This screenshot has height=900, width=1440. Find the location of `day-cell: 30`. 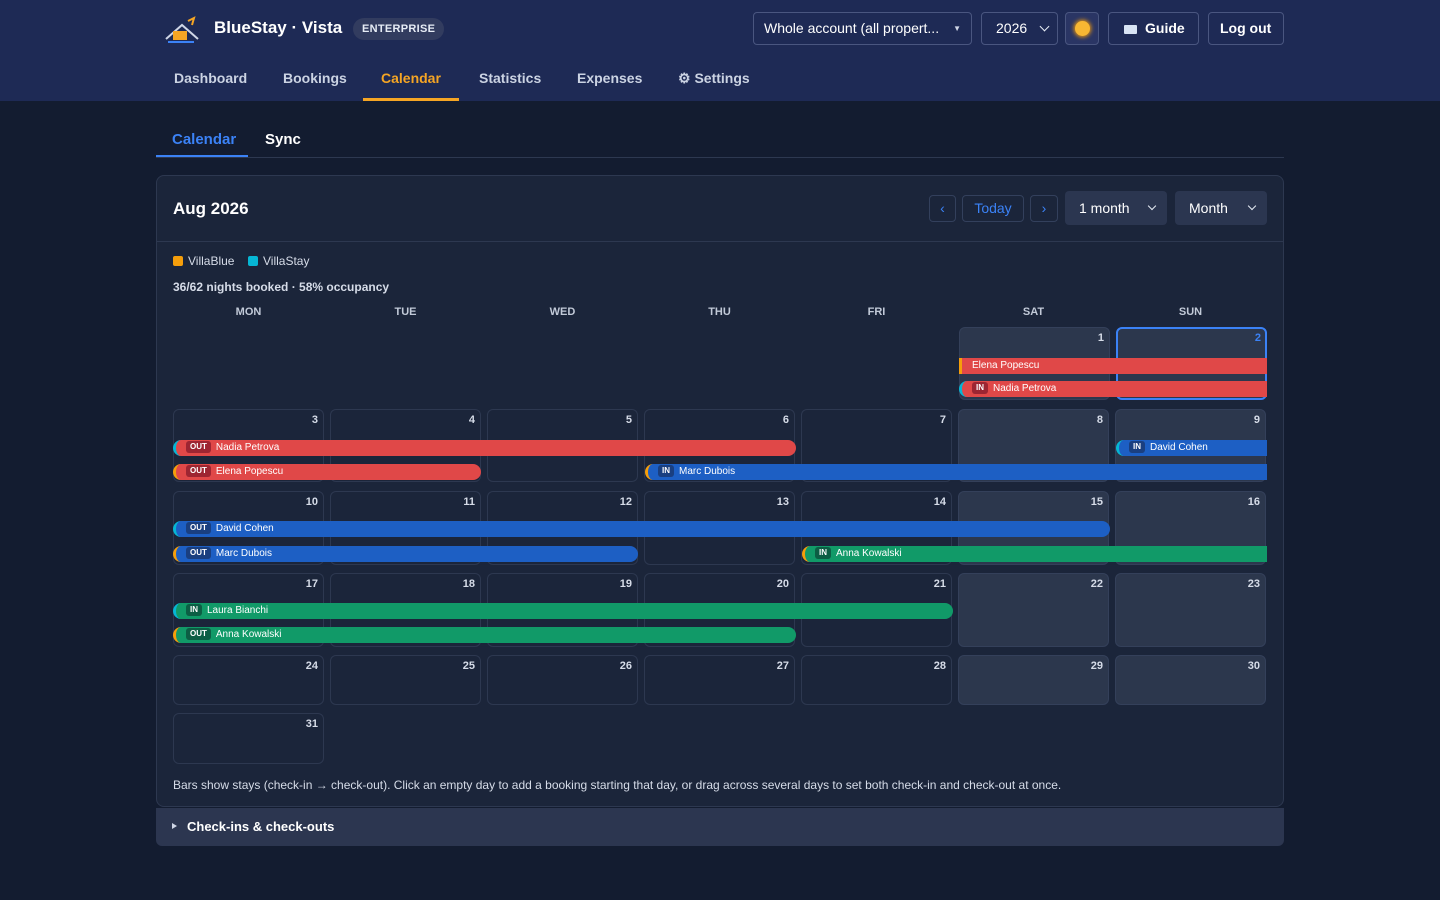

day-cell: 30 is located at coordinates (1190, 680).